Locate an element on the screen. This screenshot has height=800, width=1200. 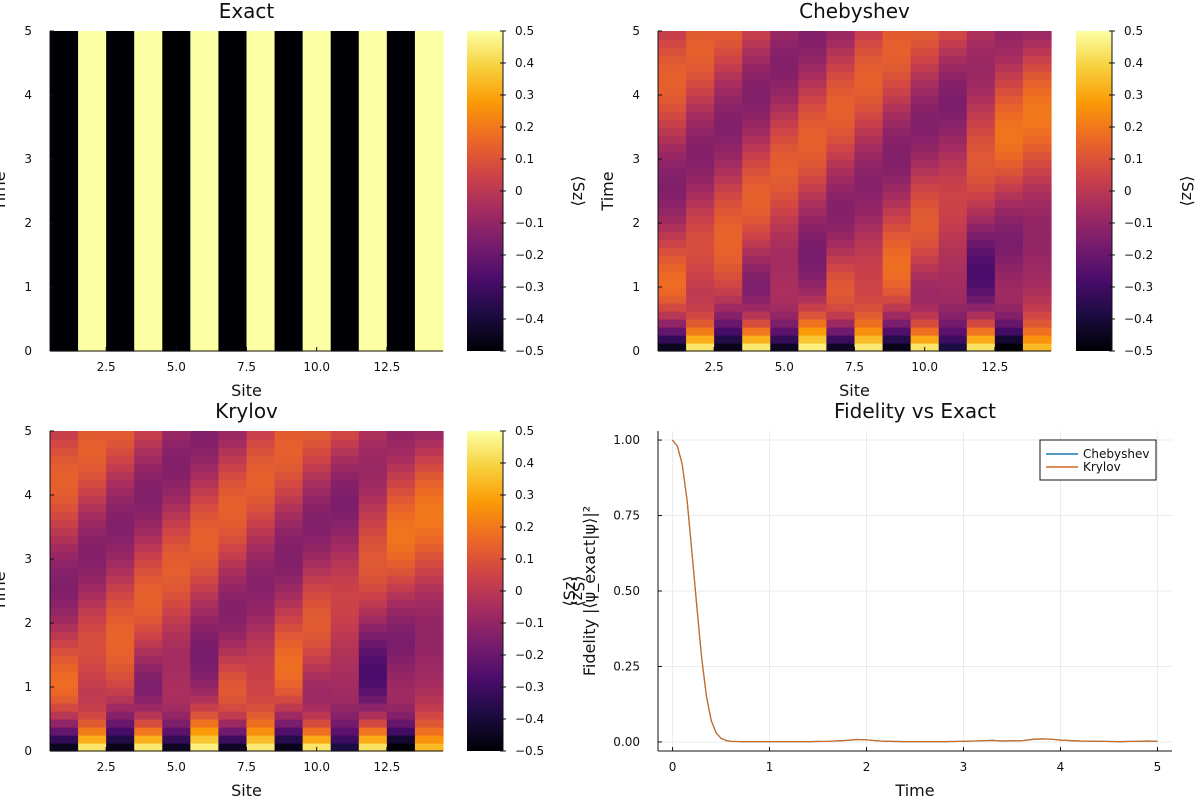
colorbar-tick-label: −0.2 is located at coordinates (1138, 255).